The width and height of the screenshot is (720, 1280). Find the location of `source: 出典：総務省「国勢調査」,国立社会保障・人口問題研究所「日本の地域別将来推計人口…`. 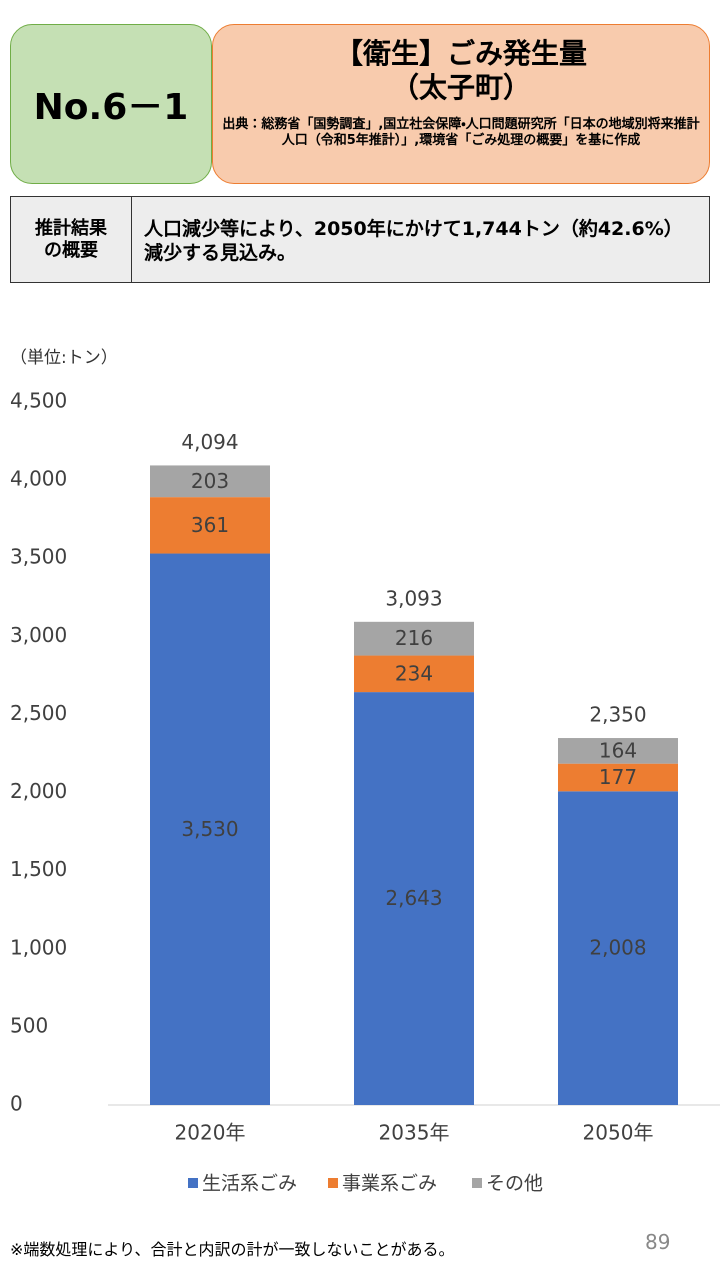

source: 出典：総務省「国勢調査」,国立社会保障・人口問題研究所「日本の地域別将来推計人口… is located at coordinates (461, 132).